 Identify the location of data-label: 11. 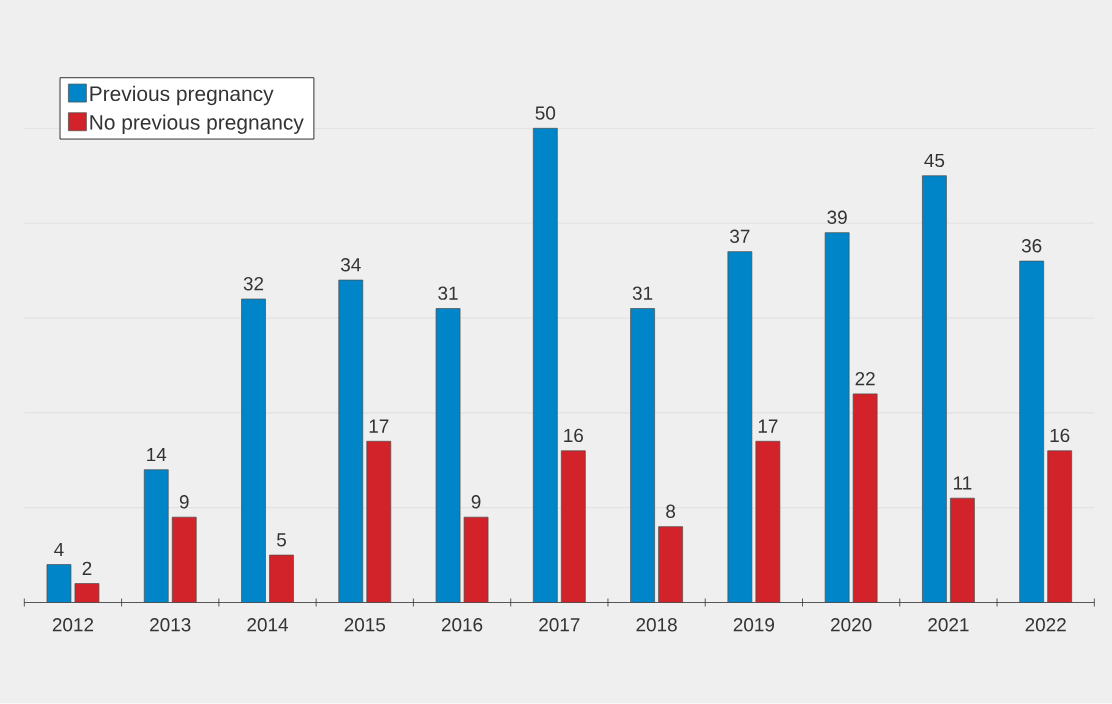
(963, 483).